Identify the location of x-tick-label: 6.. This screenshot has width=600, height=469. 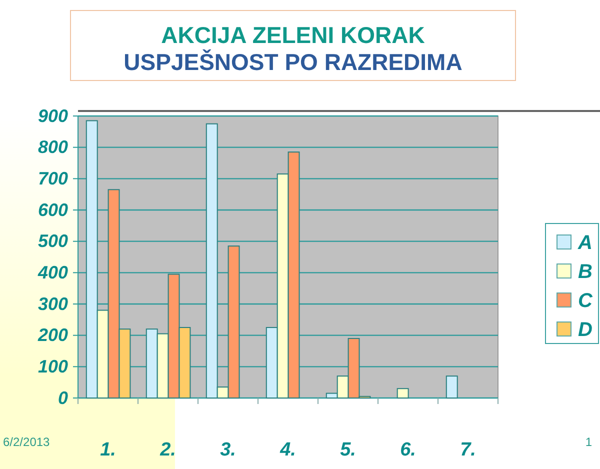
(408, 449).